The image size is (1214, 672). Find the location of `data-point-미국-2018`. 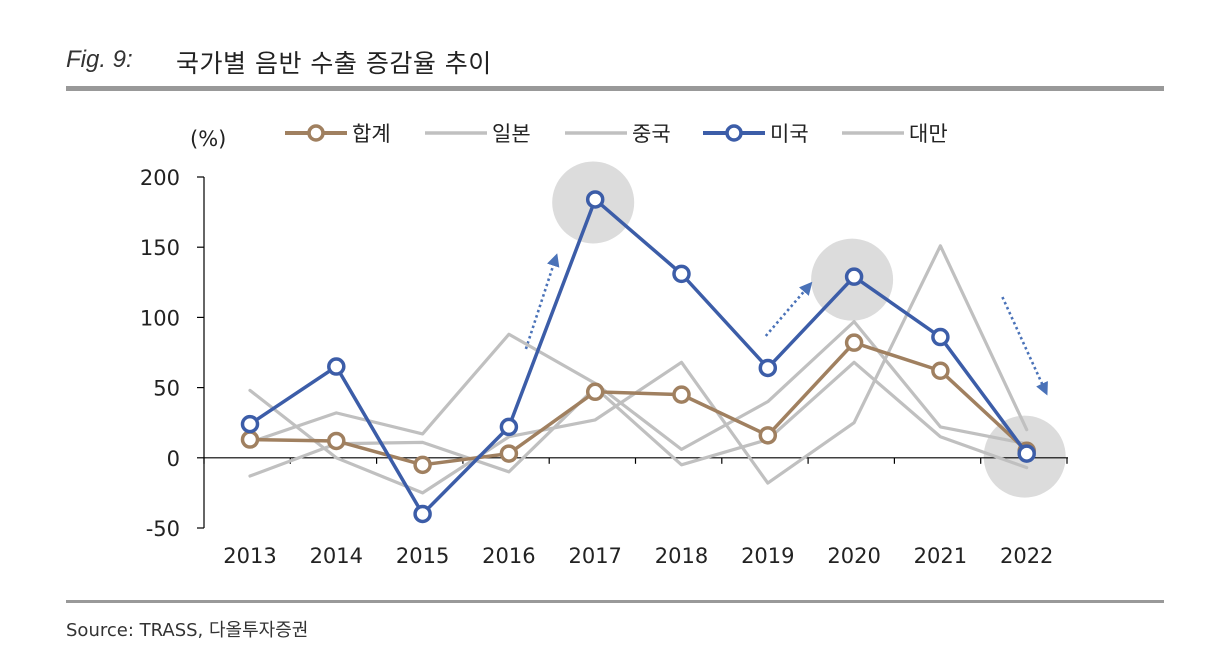

data-point-미국-2018 is located at coordinates (681, 274).